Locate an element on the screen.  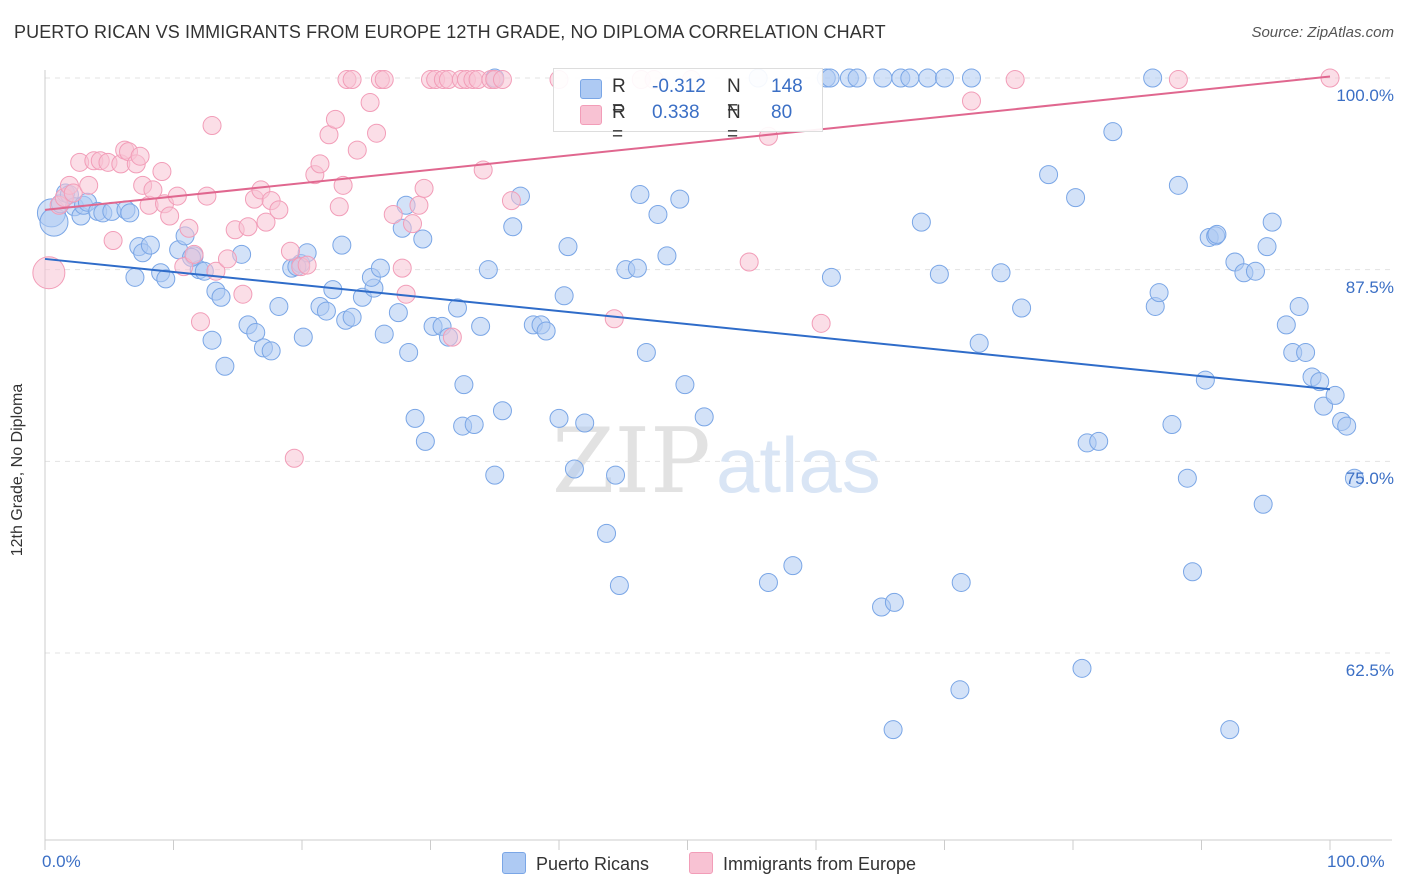
legend-n-value: 148 is located at coordinates (787, 86).